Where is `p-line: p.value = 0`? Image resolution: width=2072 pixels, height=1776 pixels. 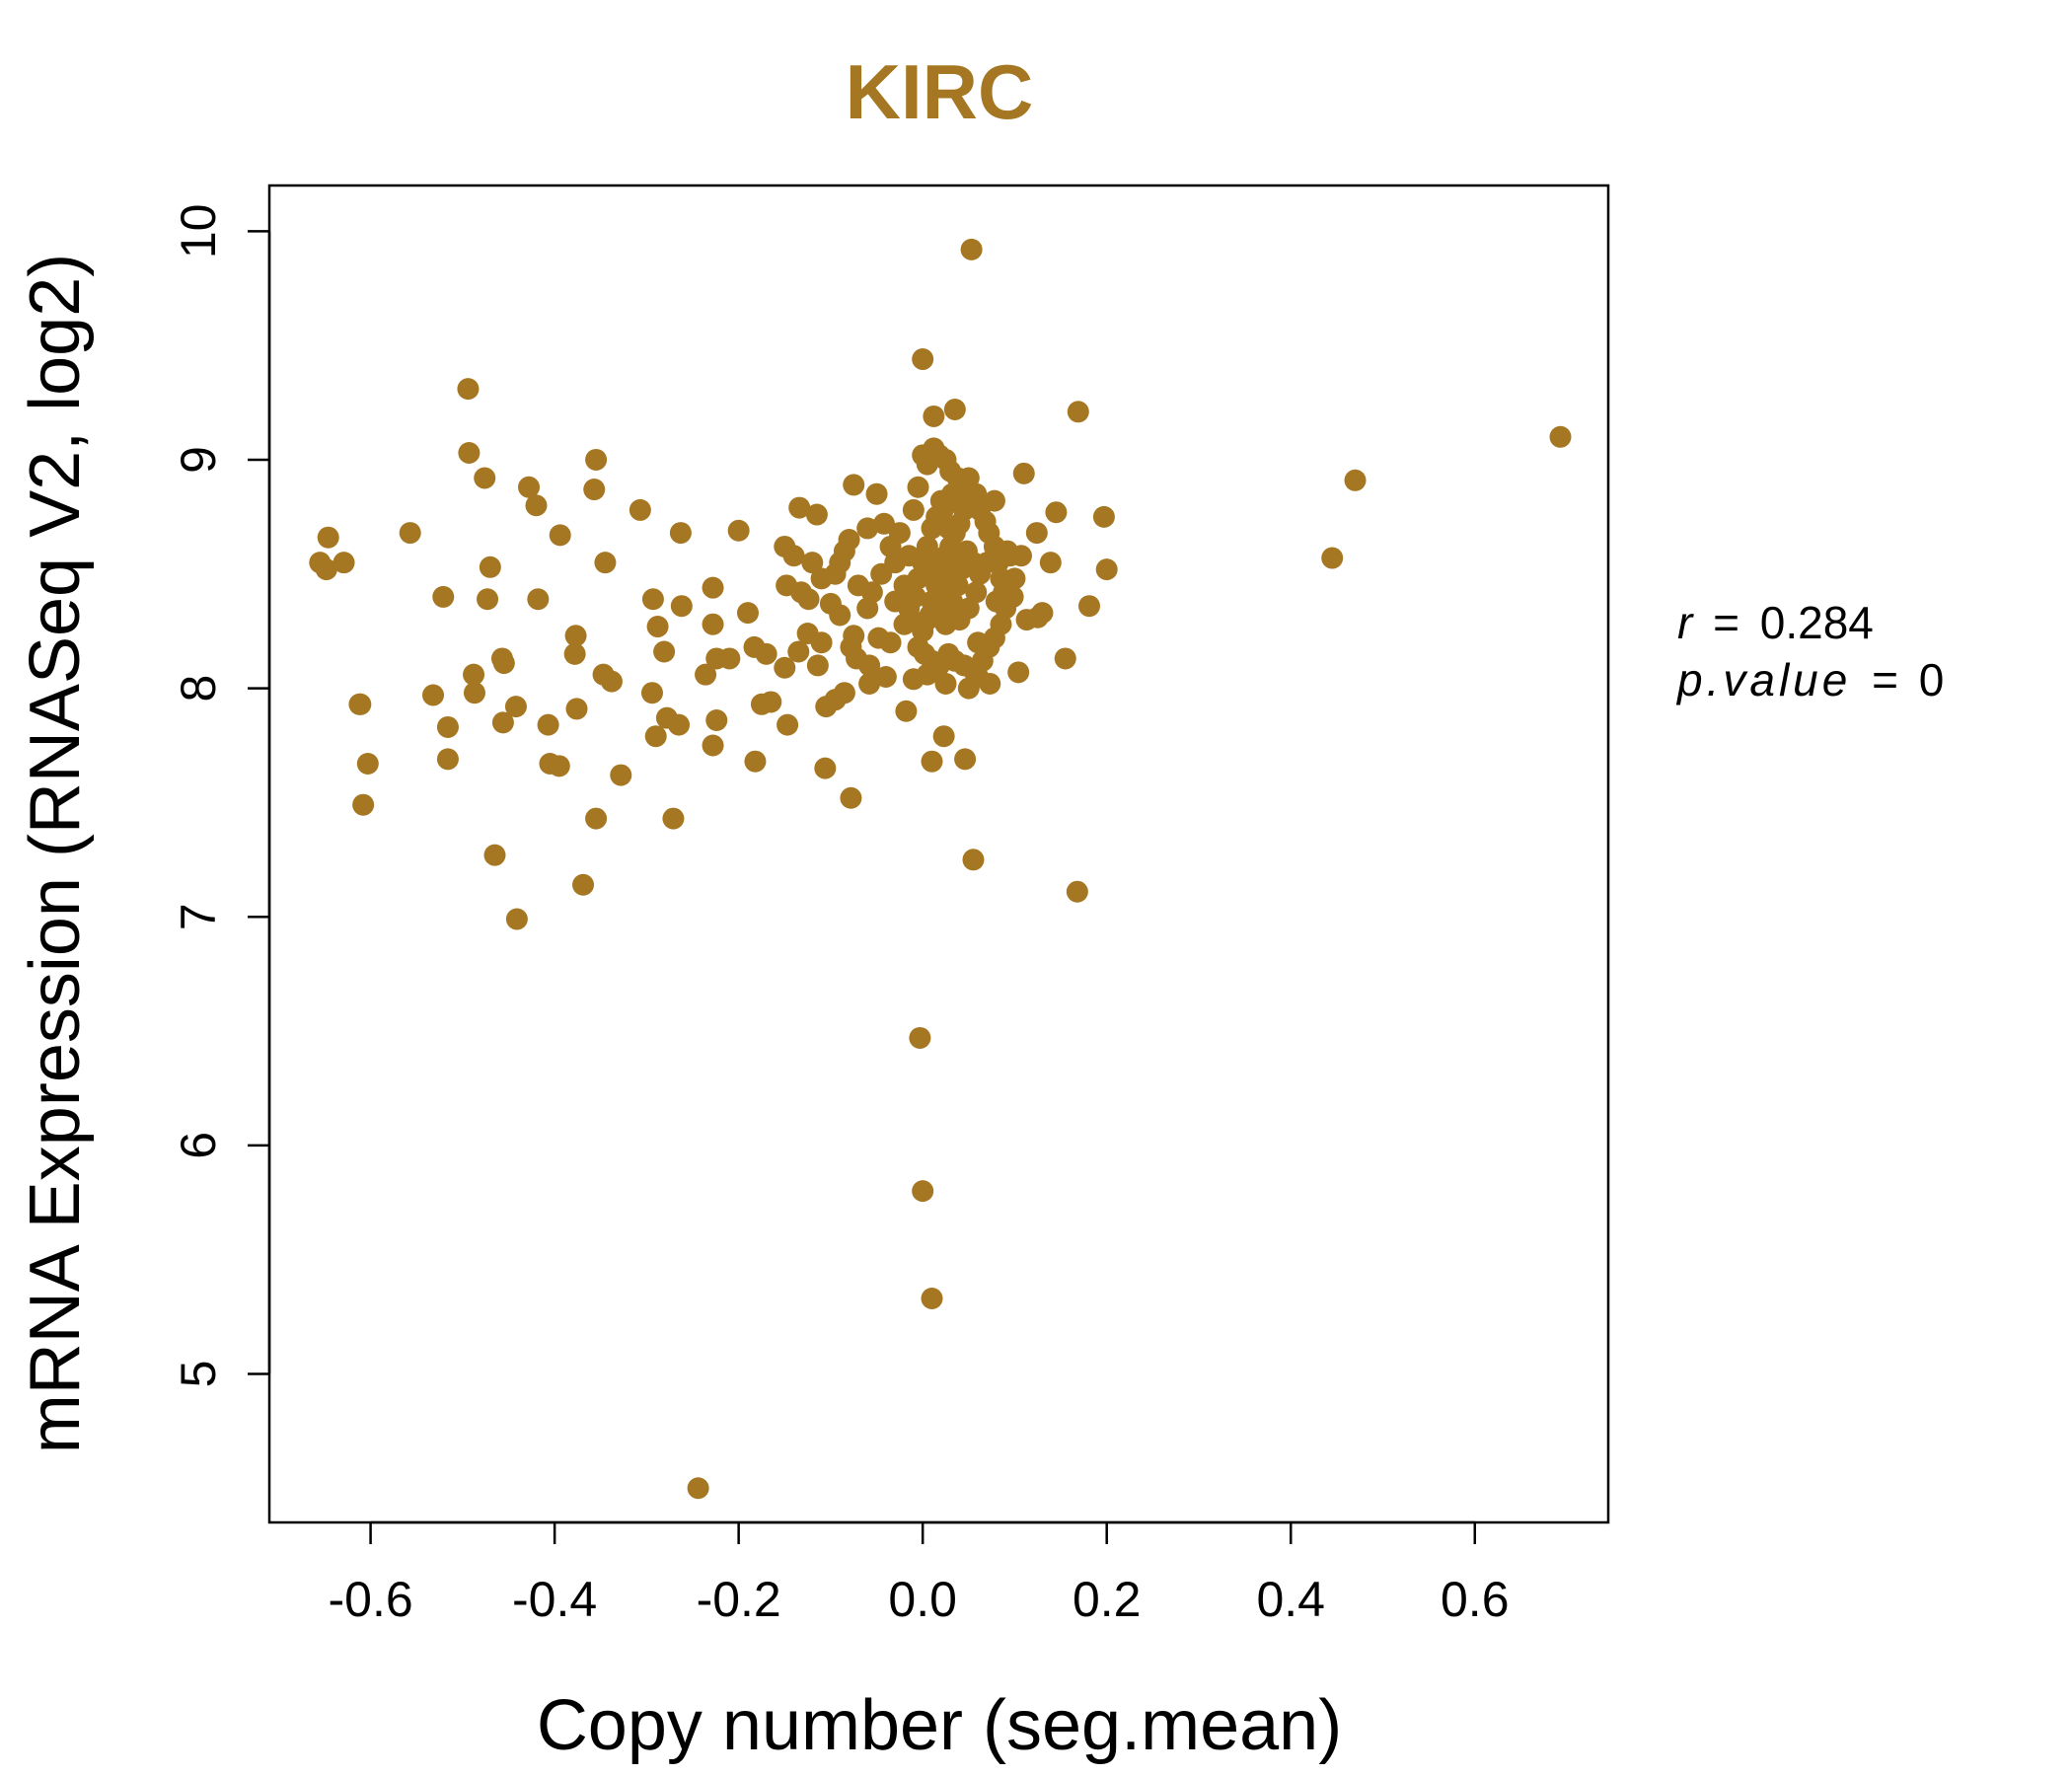
p-line: p.value = 0 is located at coordinates (1810, 680).